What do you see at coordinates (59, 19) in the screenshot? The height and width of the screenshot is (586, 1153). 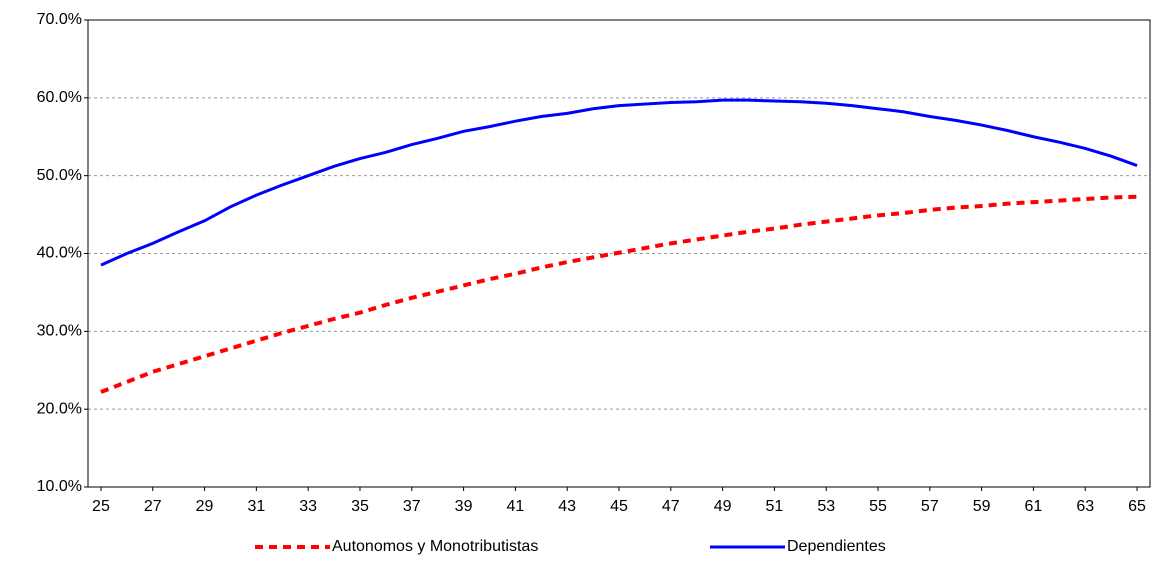 I see `y-tick-label: 70.0%` at bounding box center [59, 19].